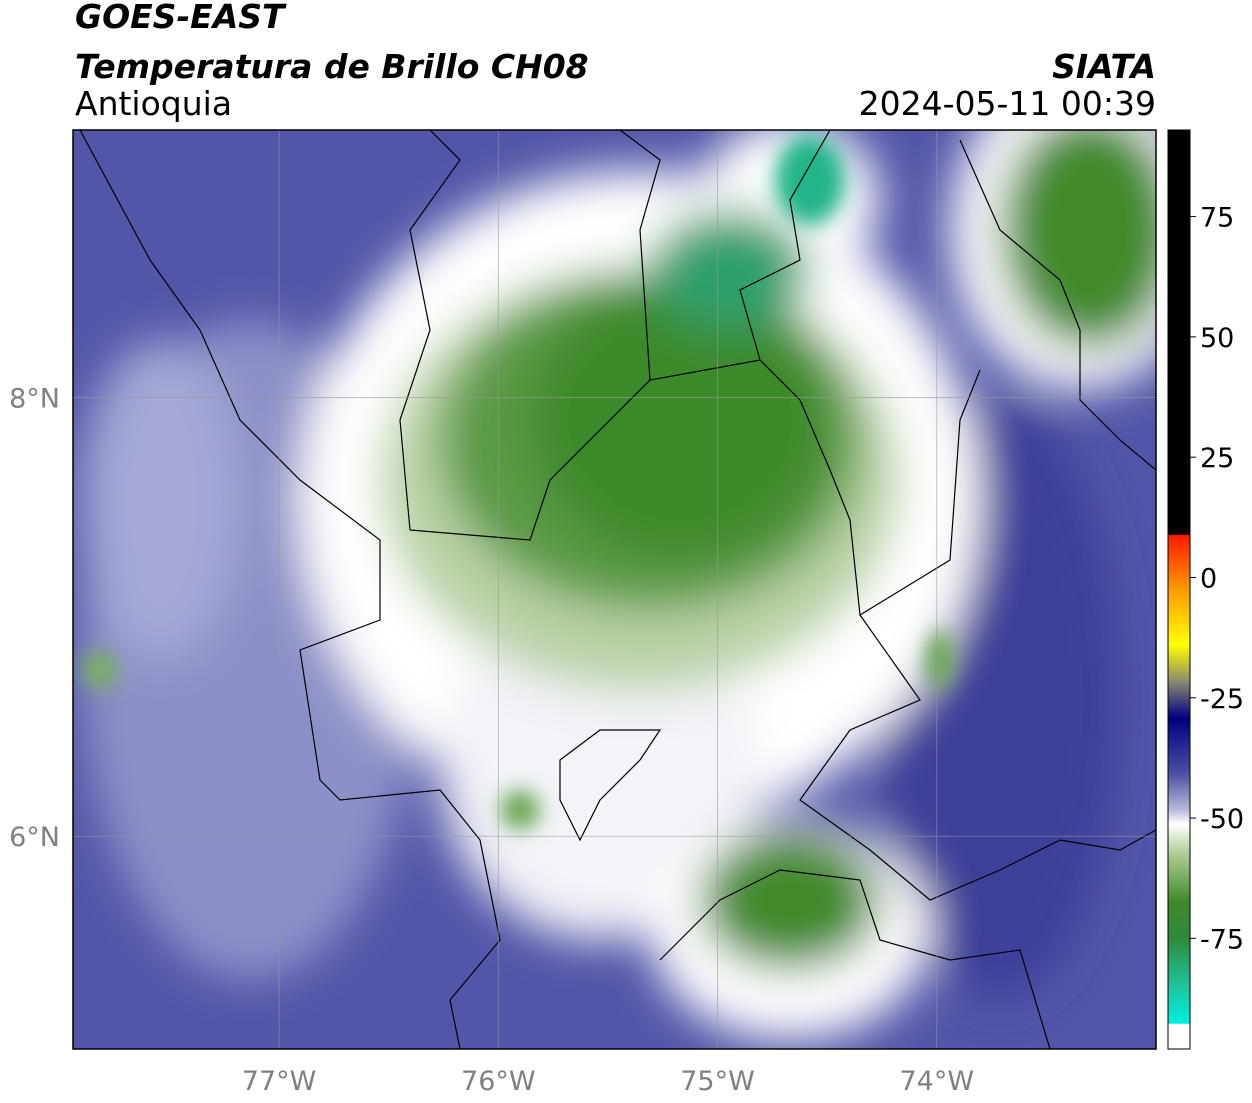 The height and width of the screenshot is (1103, 1252). What do you see at coordinates (34, 399) in the screenshot?
I see `y-tick-label: 8°N` at bounding box center [34, 399].